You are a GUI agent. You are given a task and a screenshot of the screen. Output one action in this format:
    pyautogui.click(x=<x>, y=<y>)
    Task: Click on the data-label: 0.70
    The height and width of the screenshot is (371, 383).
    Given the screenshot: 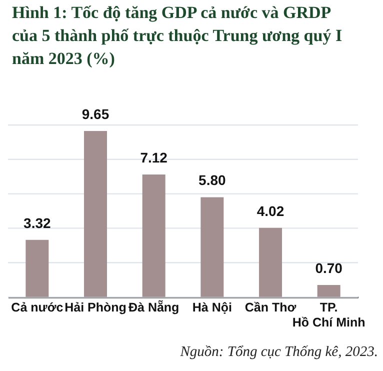 What is the action you would take?
    pyautogui.click(x=329, y=268)
    